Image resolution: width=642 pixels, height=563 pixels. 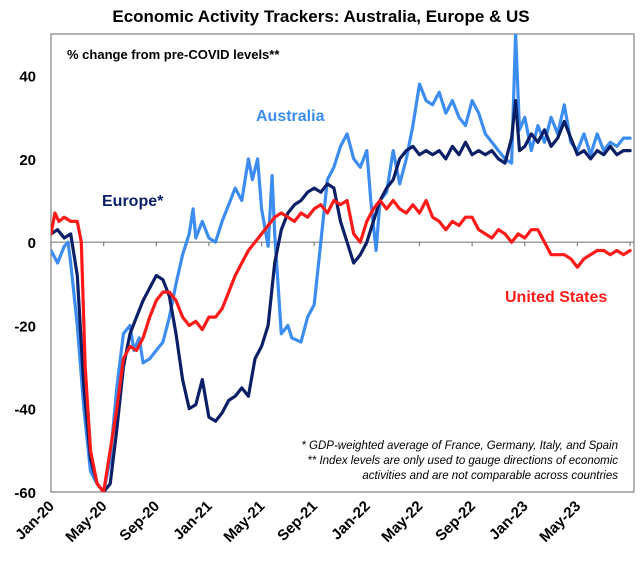 I want to click on x-tick-label: Sep-20, so click(x=139, y=521).